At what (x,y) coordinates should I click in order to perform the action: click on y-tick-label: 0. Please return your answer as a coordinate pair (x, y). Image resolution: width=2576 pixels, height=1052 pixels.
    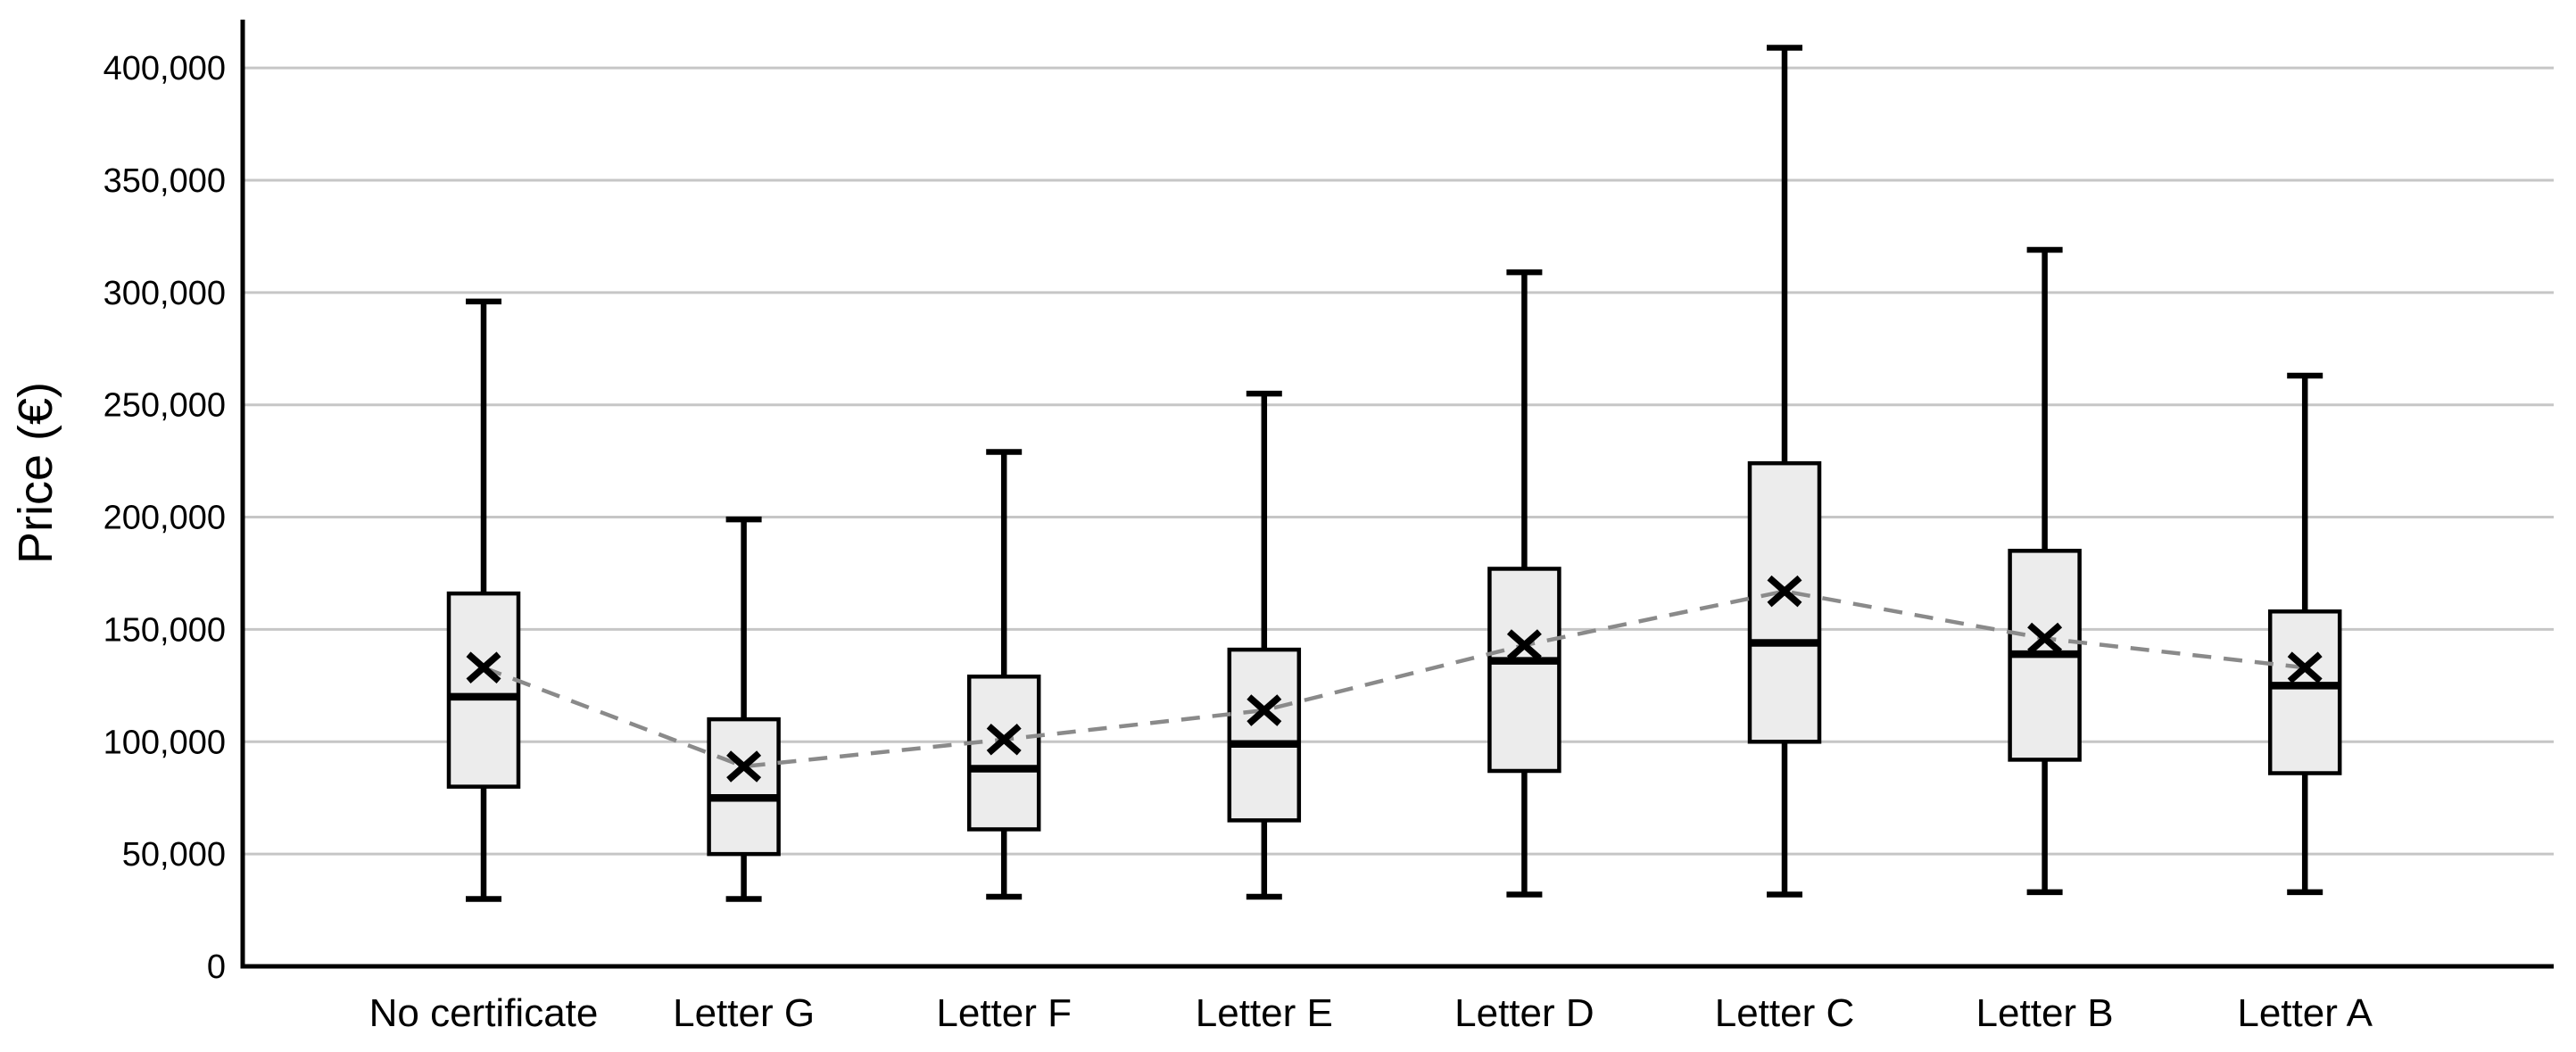
    Looking at the image, I should click on (216, 967).